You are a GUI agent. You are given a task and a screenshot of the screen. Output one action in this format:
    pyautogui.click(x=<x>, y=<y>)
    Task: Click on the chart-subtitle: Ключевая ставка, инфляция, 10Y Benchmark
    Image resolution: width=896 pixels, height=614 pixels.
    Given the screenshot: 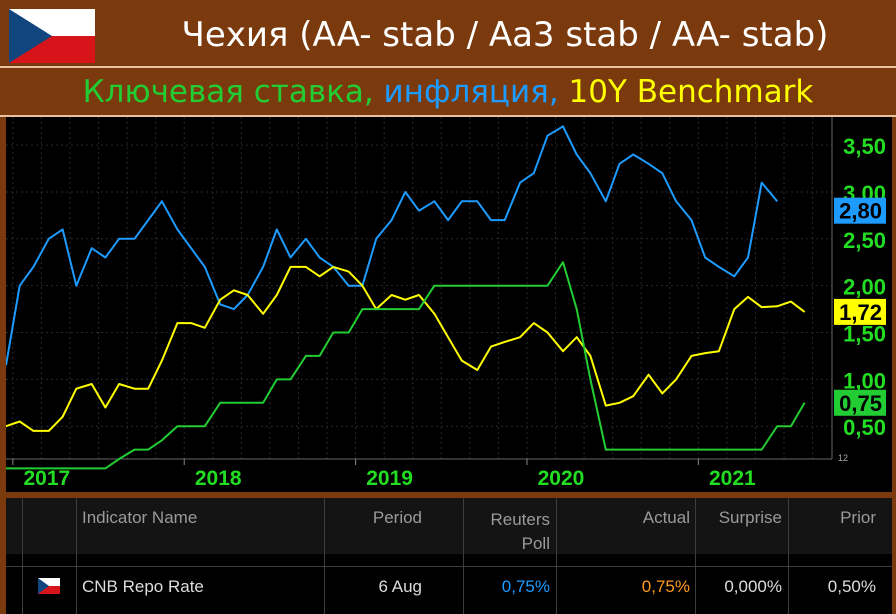 What is the action you would take?
    pyautogui.click(x=448, y=92)
    